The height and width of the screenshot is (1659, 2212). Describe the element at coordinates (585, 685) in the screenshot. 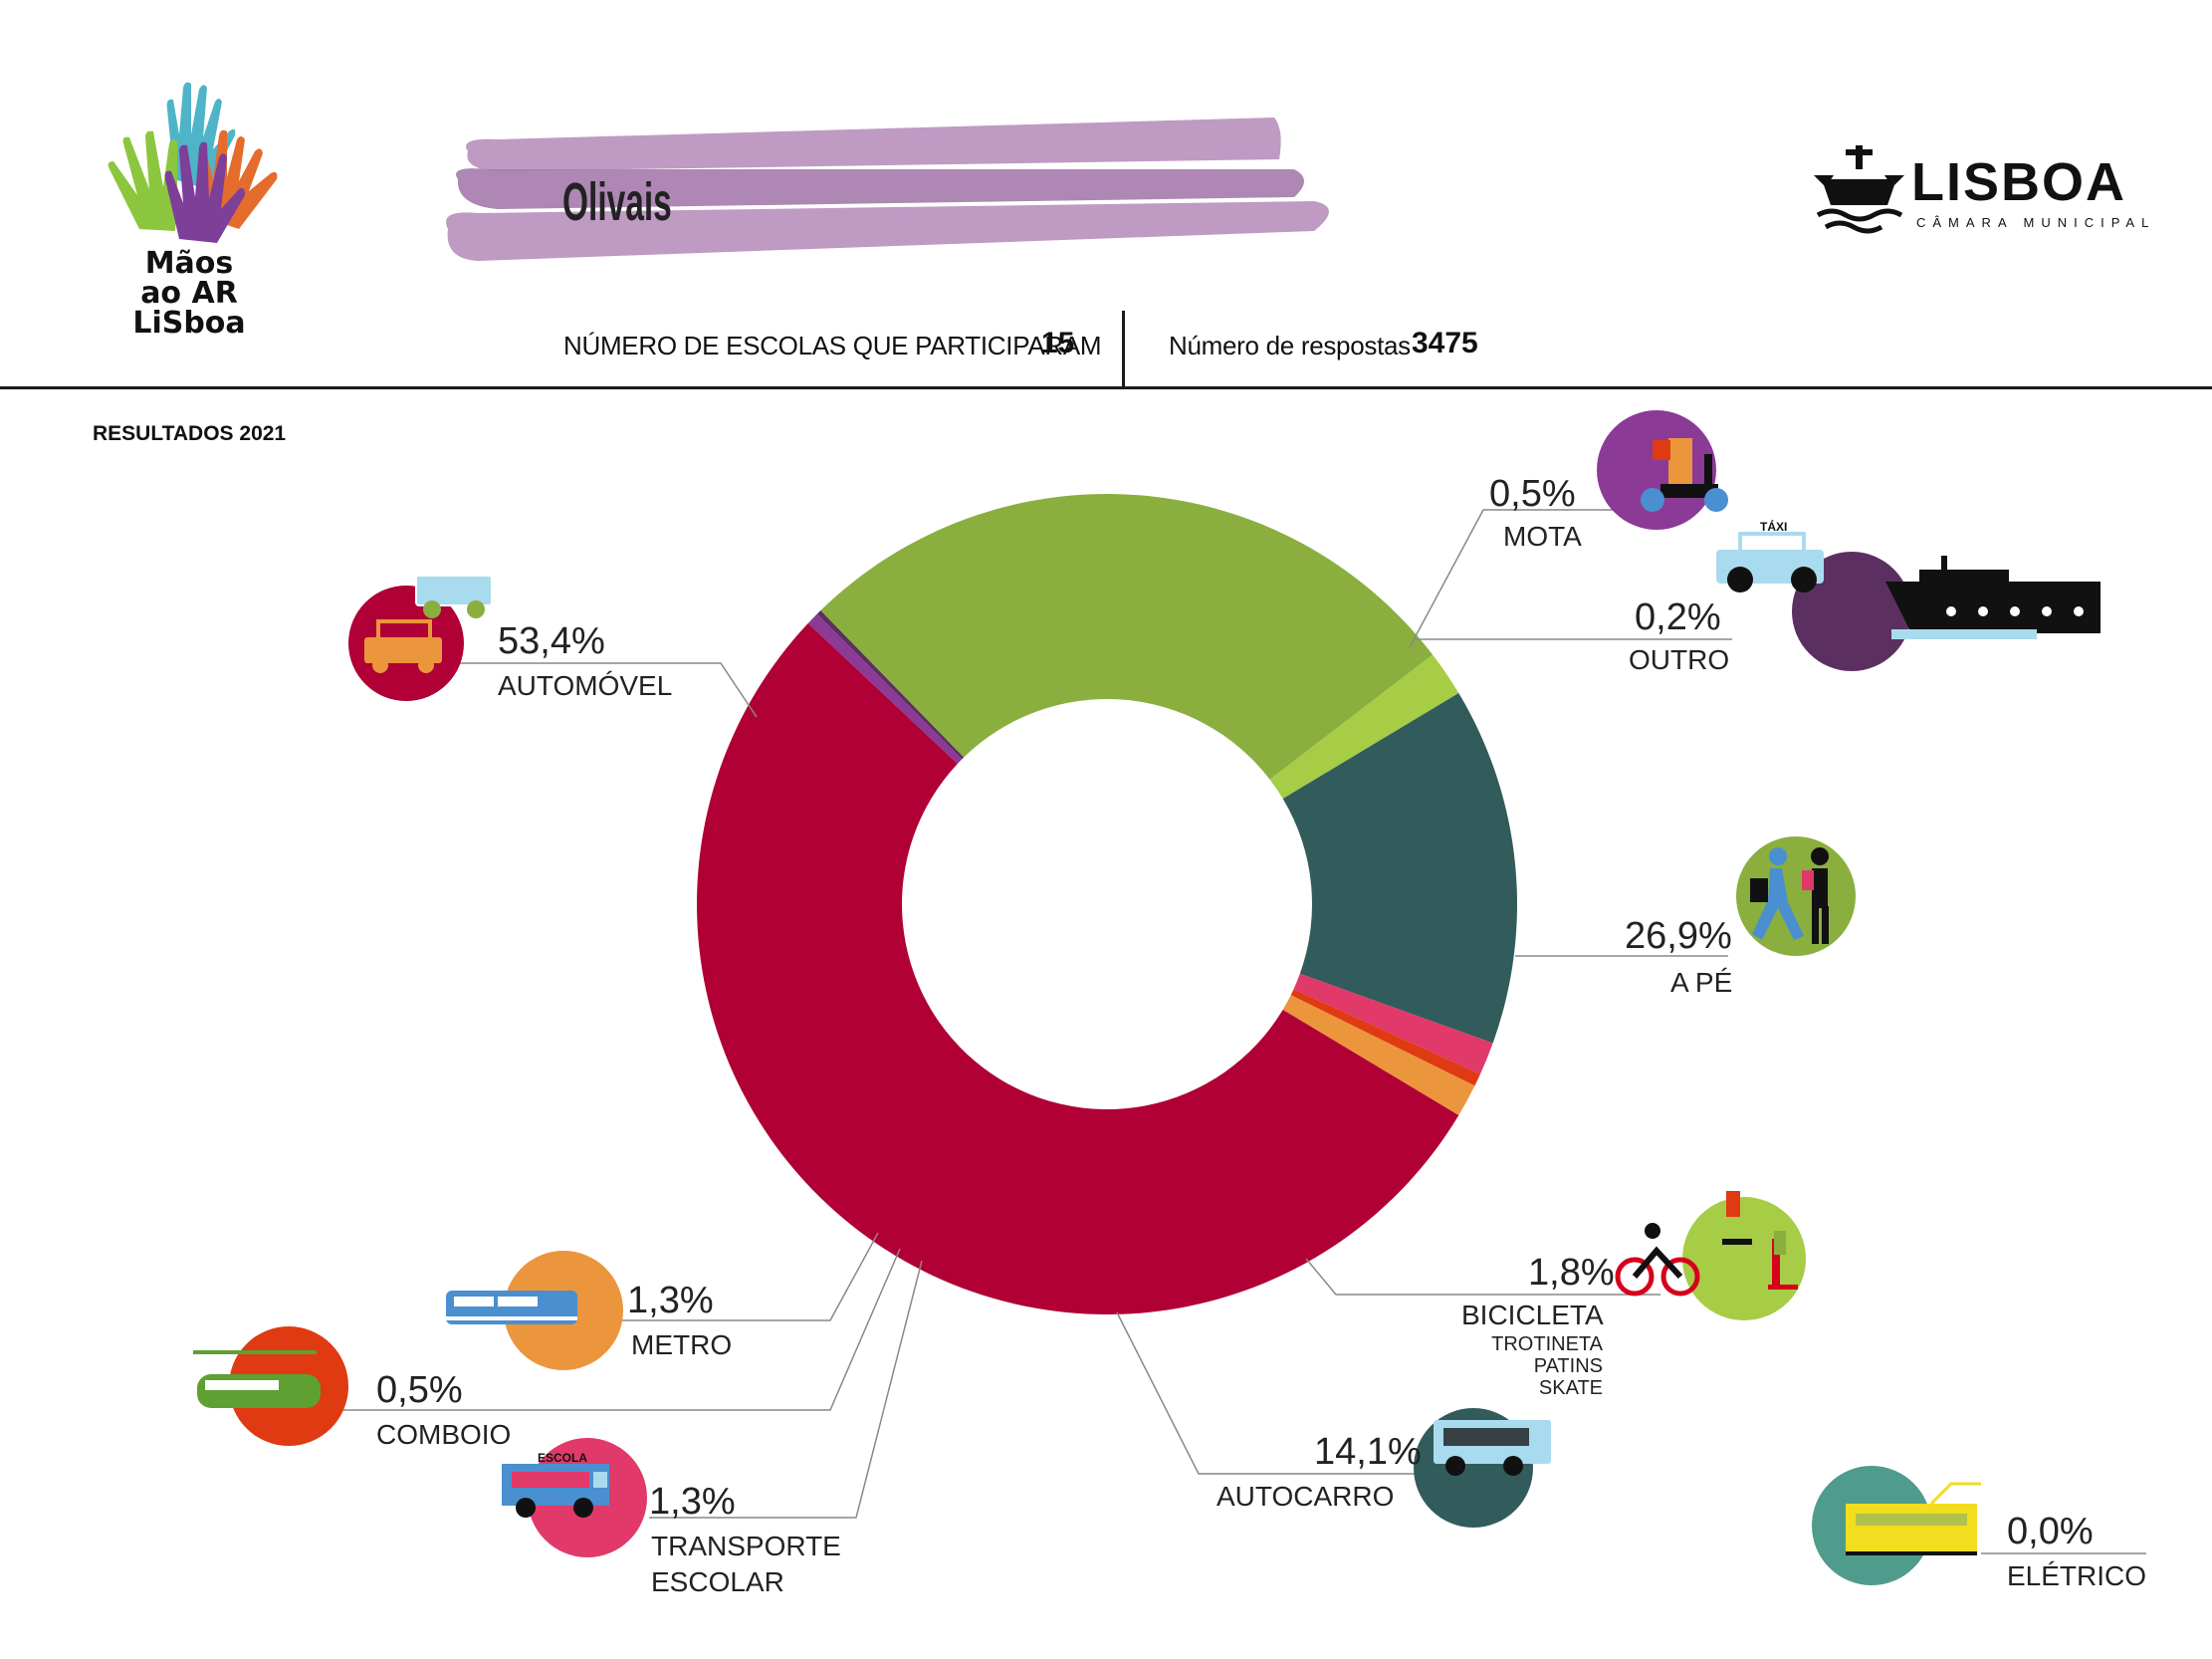

I see `category-label-automovel: AUTOMÓVEL` at that location.